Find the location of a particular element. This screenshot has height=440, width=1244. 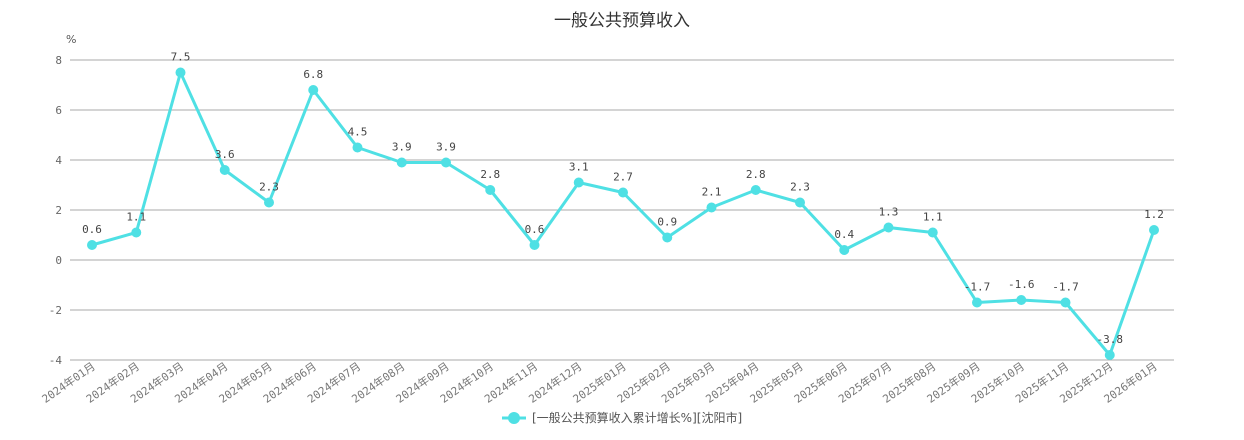

y-tick-label: 0 is located at coordinates (58, 260).